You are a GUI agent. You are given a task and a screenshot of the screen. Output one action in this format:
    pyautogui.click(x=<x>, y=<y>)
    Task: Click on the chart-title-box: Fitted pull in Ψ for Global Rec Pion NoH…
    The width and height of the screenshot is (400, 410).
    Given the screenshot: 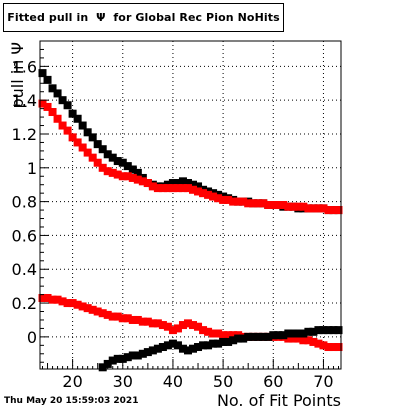 What is the action you would take?
    pyautogui.click(x=143, y=17)
    